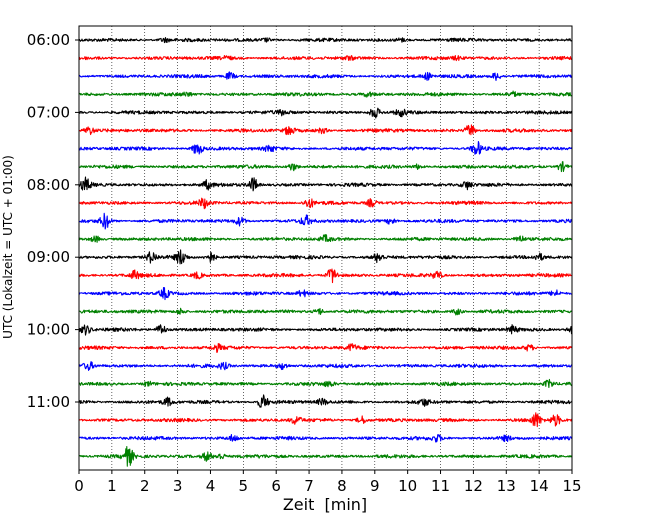  Describe the element at coordinates (48, 257) in the screenshot. I see `y-tick-label: 09:00` at that location.